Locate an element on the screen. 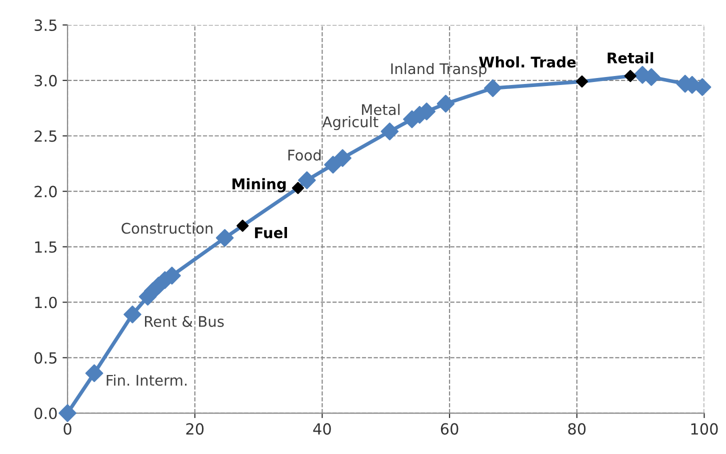 Image resolution: width=726 pixels, height=454 pixels. y-tick-label: 1.0 is located at coordinates (46, 302).